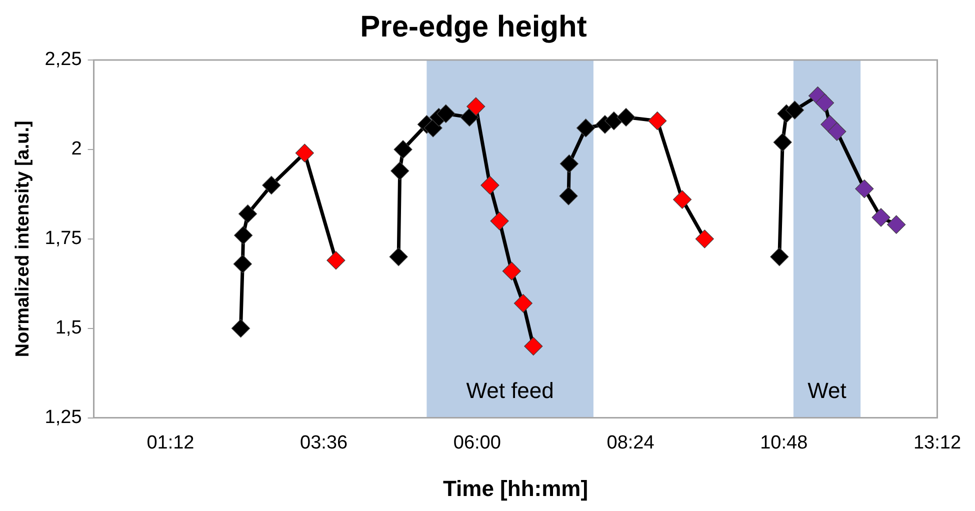  I want to click on y-tick-label: 1,5, so click(68, 328).